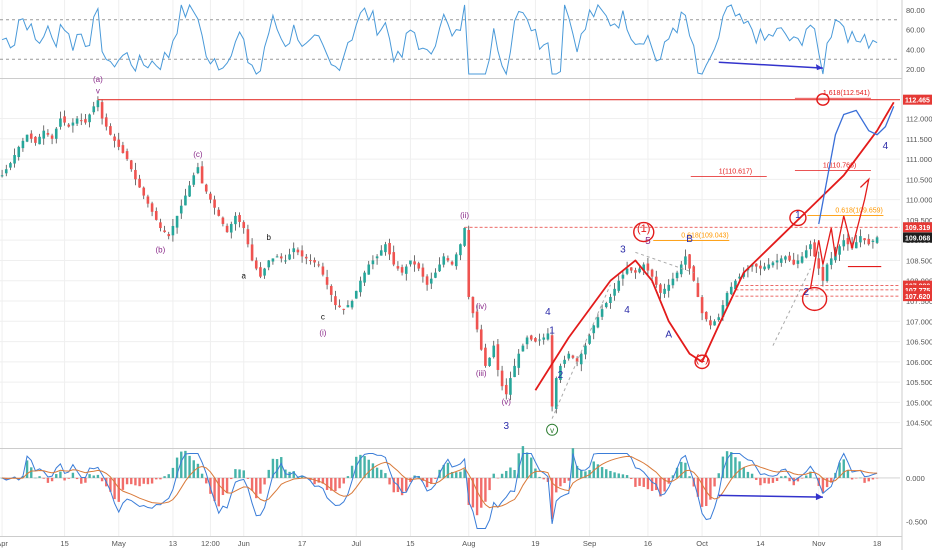 The width and height of the screenshot is (932, 550). I want to click on price-tick-label: 109.500, so click(919, 220).